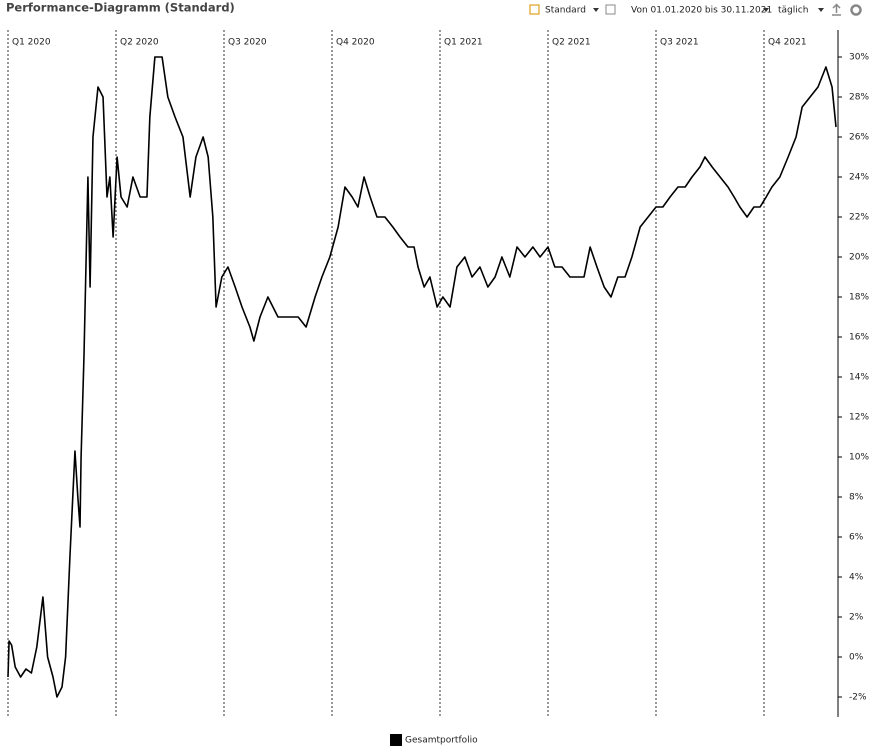 This screenshot has height=750, width=870. I want to click on y-tick-label: 22%, so click(859, 218).